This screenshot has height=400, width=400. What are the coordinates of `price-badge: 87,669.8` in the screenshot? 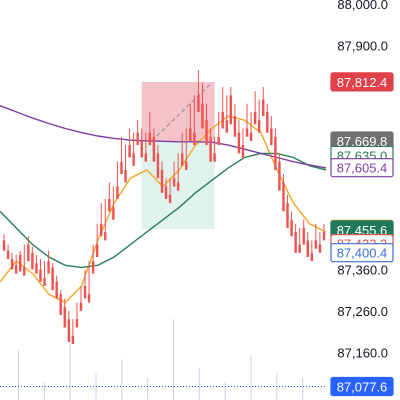 It's located at (362, 141).